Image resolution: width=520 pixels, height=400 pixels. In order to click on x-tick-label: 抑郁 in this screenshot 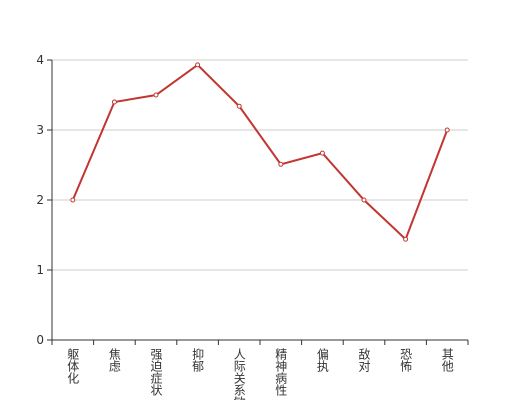, I will do `click(198, 360)`.